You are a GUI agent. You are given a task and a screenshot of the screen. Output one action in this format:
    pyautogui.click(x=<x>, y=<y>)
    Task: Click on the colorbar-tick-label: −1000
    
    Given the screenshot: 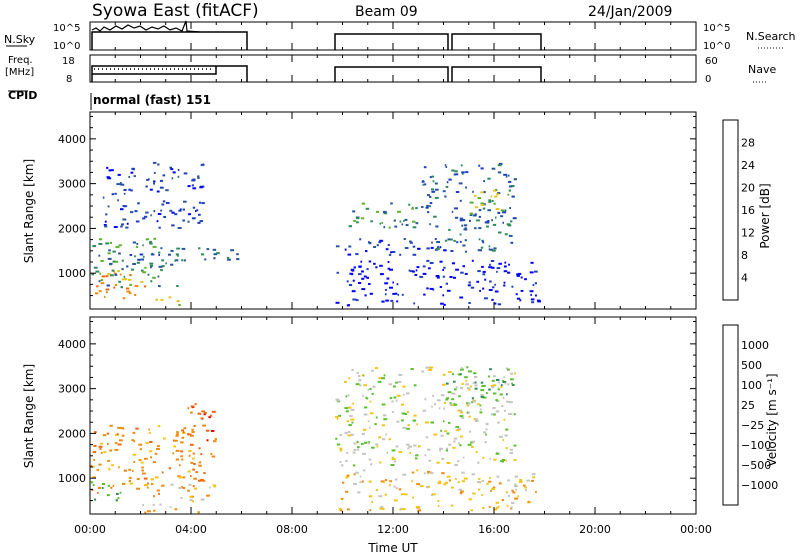 What is the action you would take?
    pyautogui.click(x=759, y=485)
    